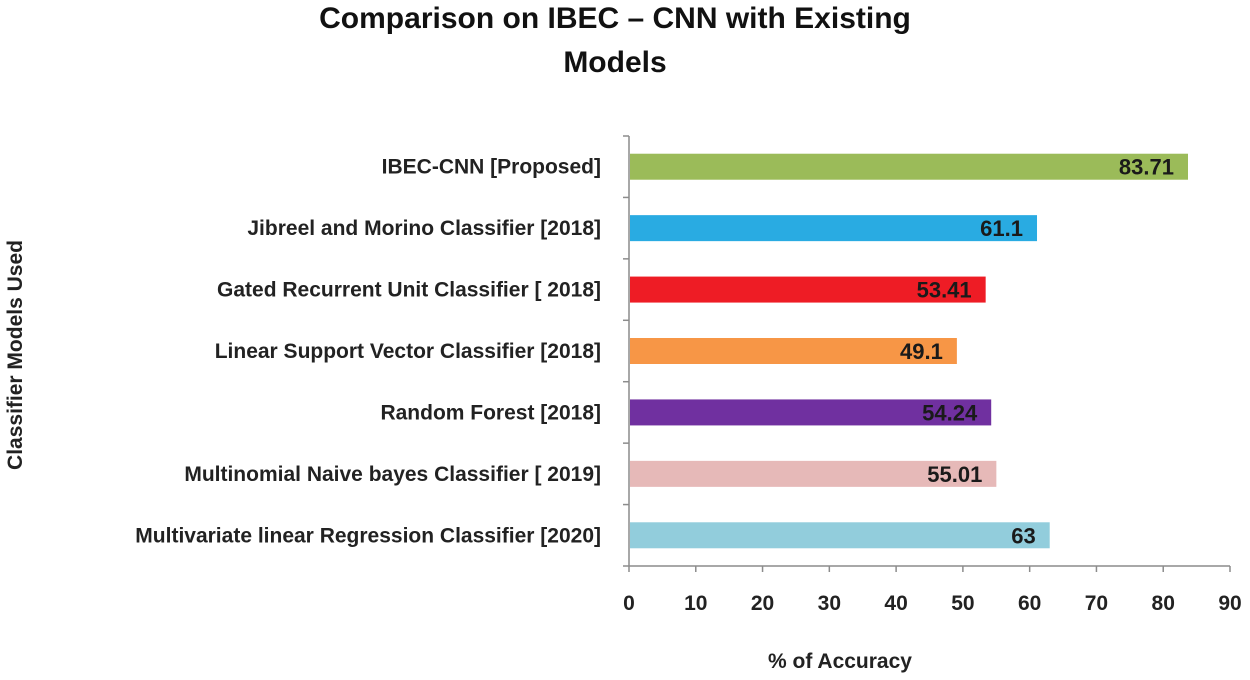  I want to click on y-axis-label: Classifier Models Used, so click(15, 355).